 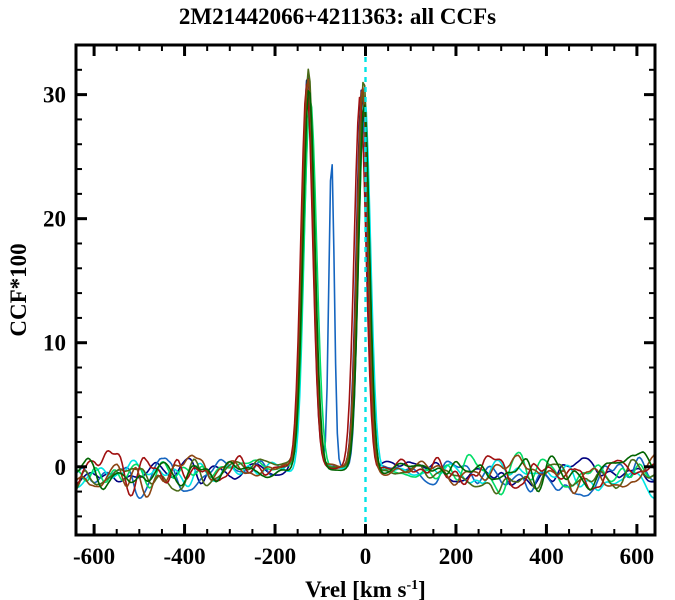 What do you see at coordinates (94, 556) in the screenshot?
I see `x-tick-label: -600` at bounding box center [94, 556].